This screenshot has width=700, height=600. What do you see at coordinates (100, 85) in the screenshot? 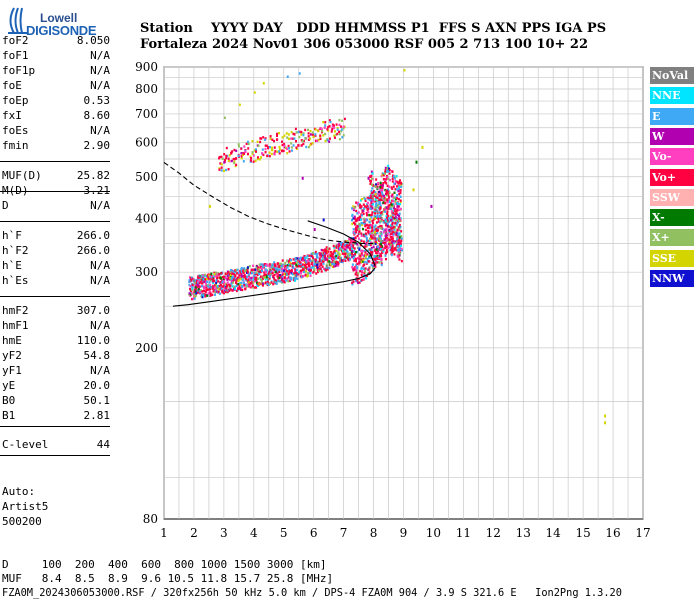
I see `param-value: N/A` at bounding box center [100, 85].